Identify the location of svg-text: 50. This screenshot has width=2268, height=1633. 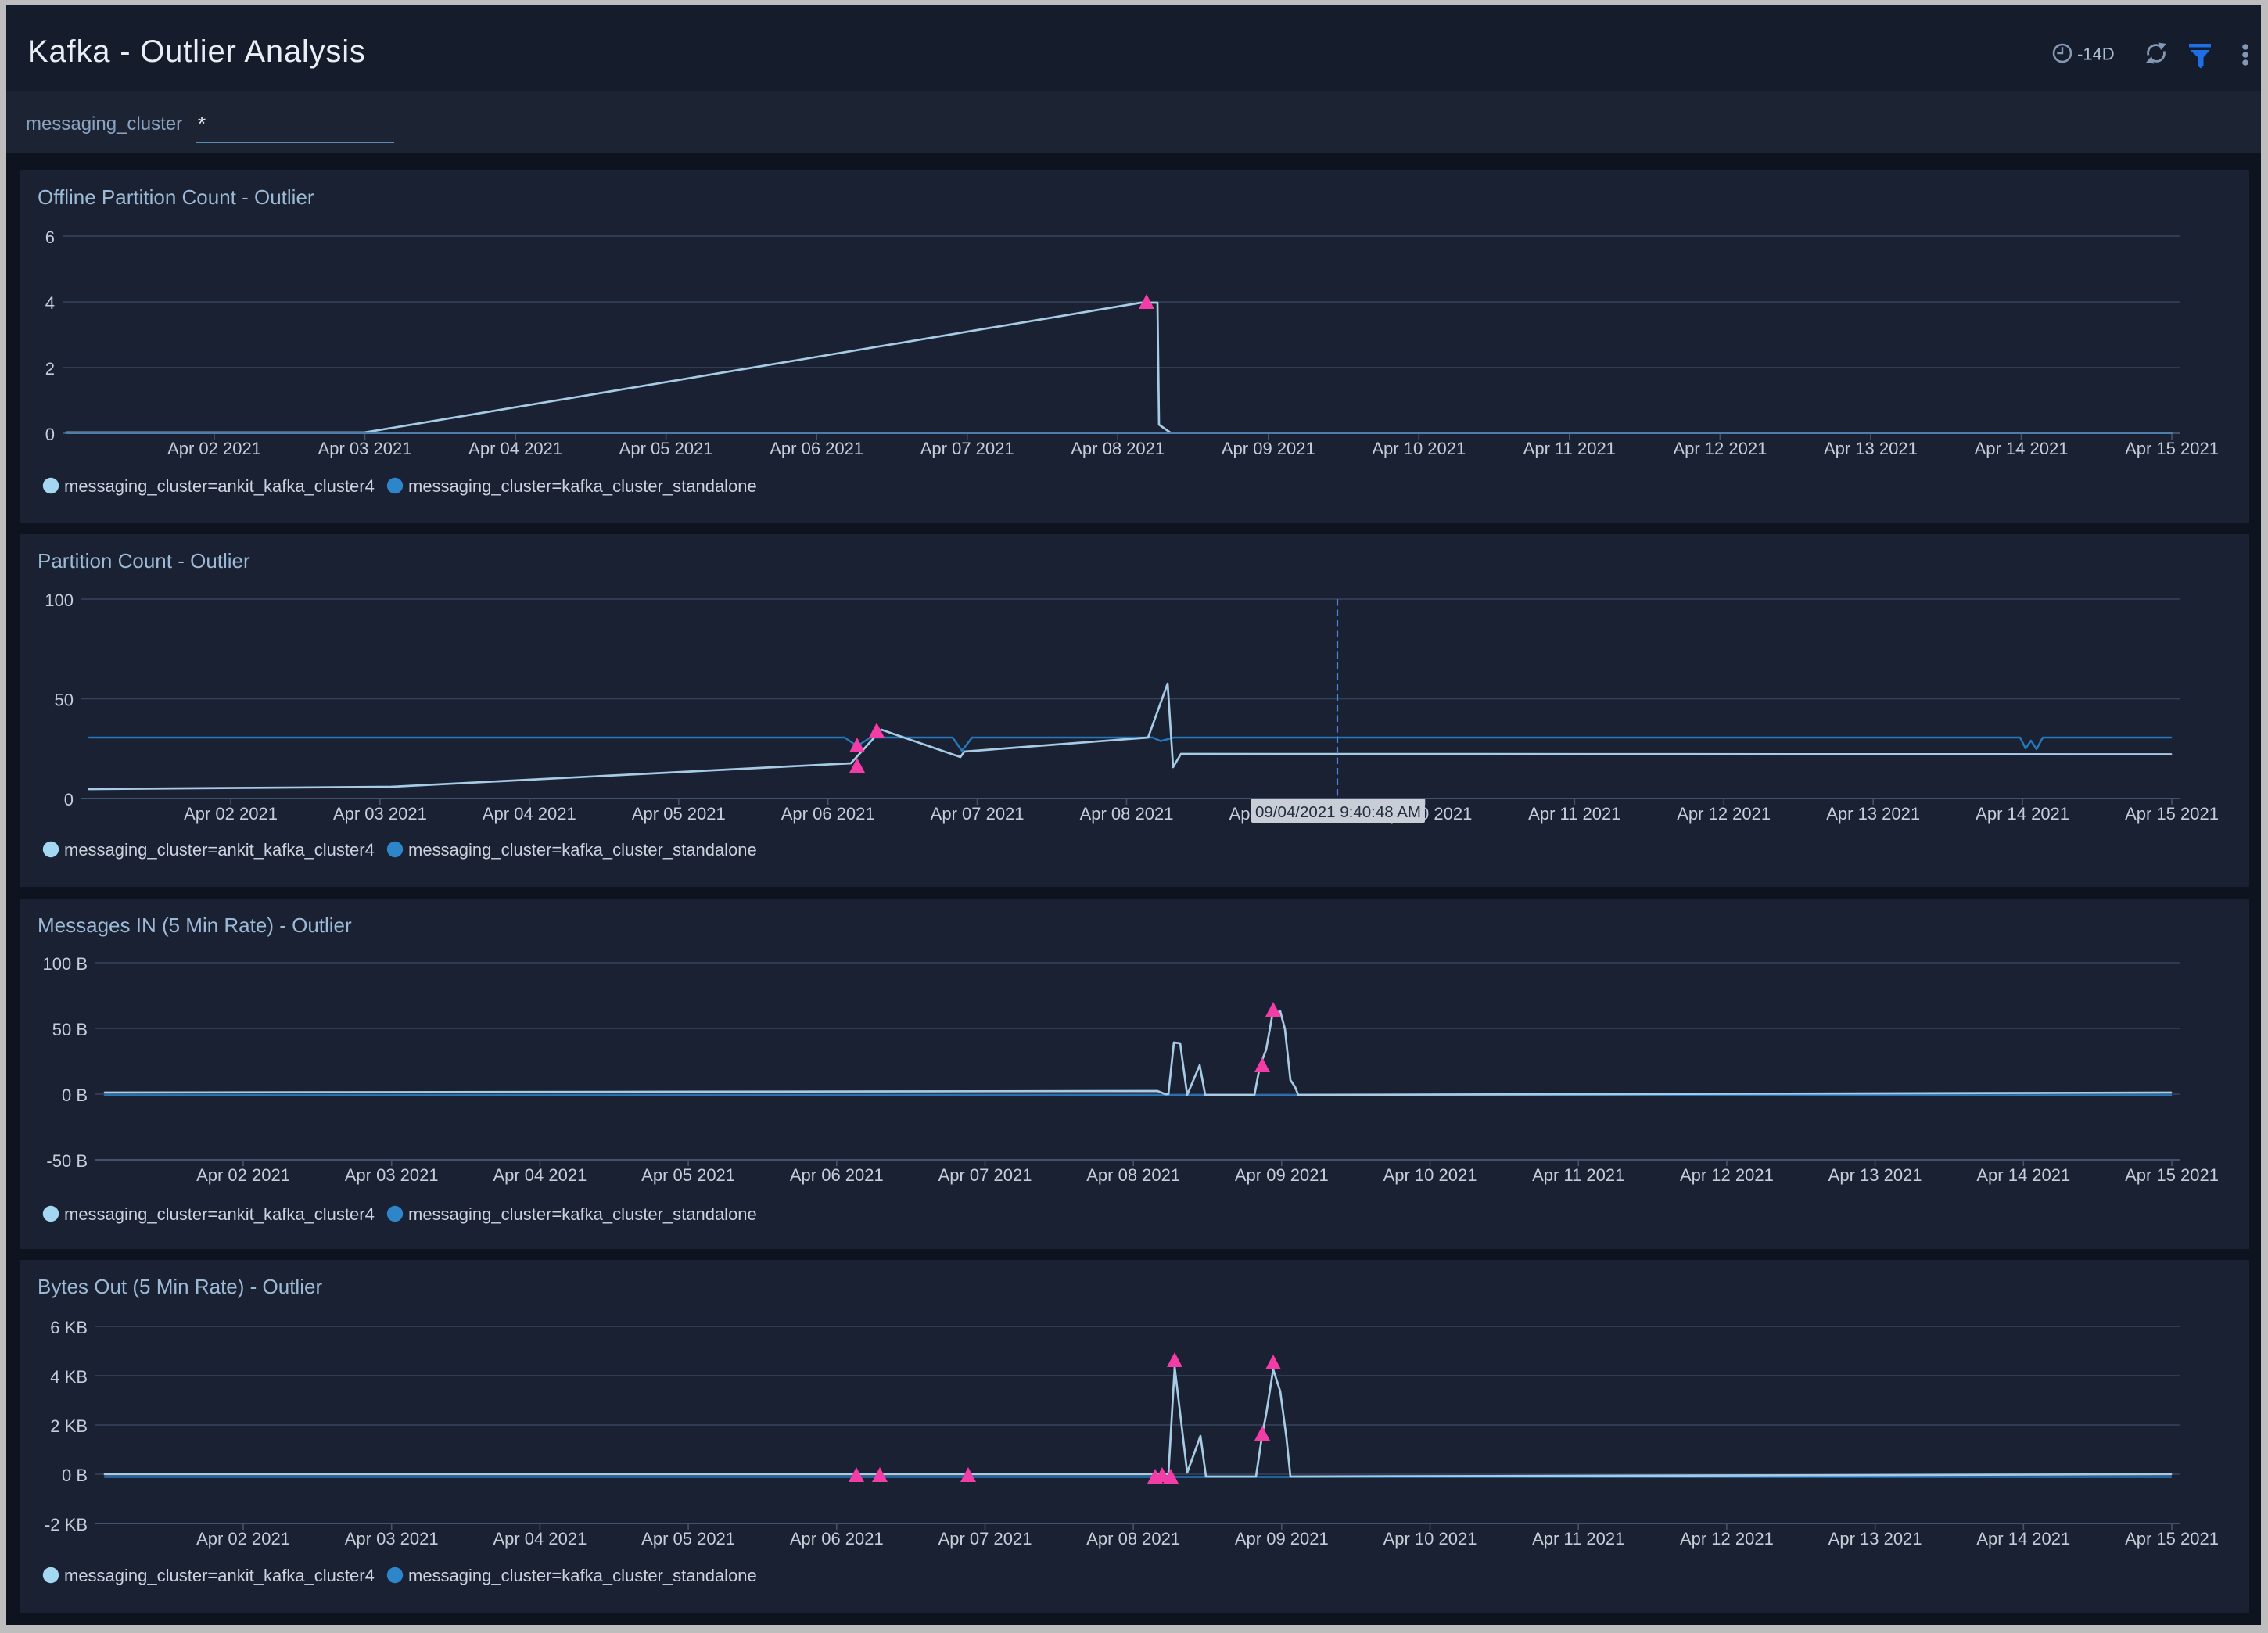
(64, 700).